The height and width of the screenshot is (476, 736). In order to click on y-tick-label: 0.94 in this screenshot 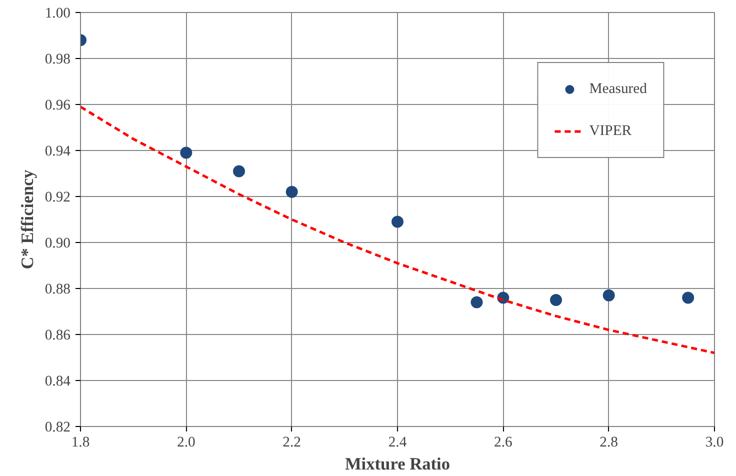, I will do `click(58, 152)`.